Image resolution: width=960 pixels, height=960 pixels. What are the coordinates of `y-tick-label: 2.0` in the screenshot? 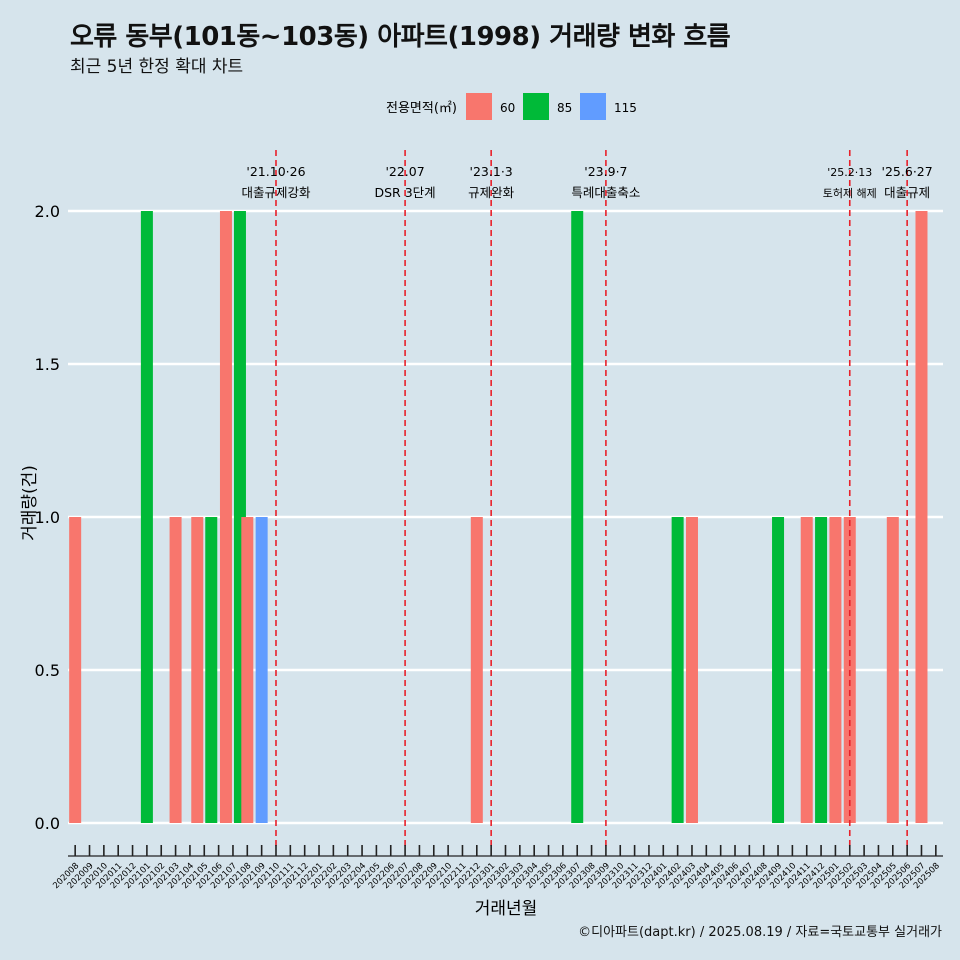 It's located at (47, 211).